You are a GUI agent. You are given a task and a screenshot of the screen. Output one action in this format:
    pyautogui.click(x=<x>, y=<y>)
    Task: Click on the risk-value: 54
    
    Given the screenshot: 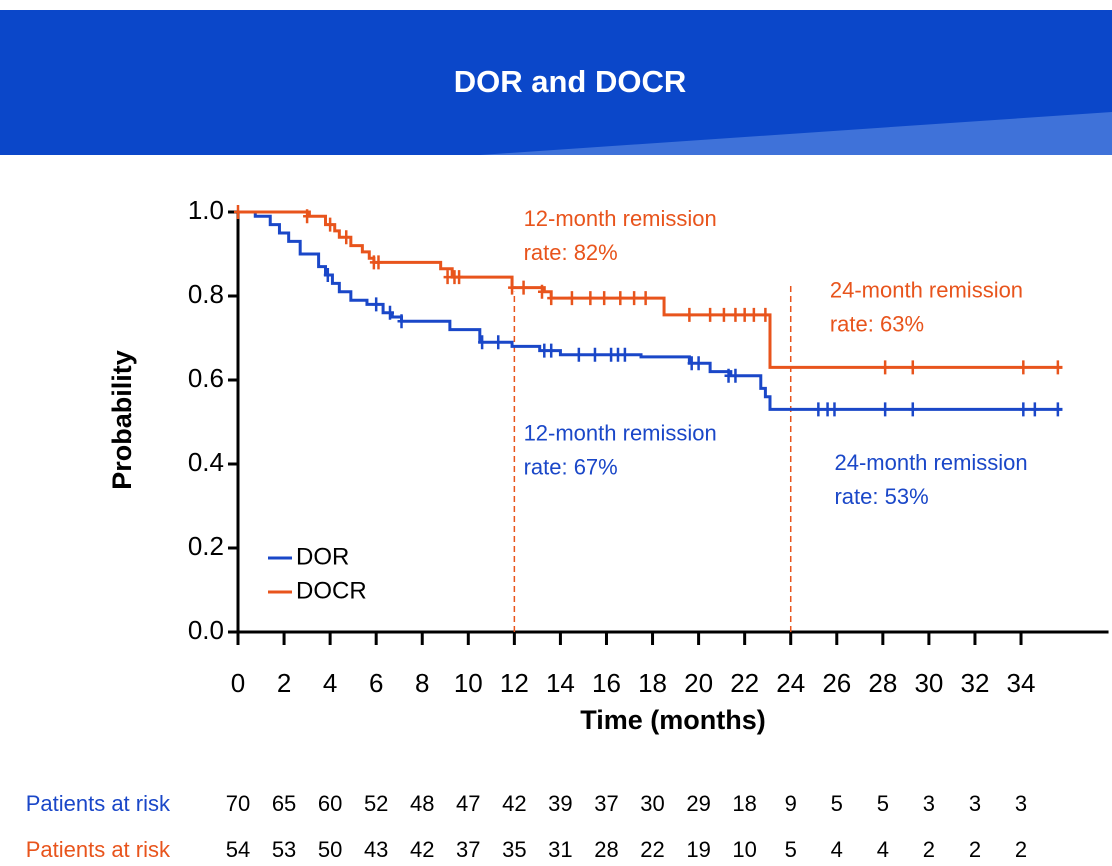 What is the action you would take?
    pyautogui.click(x=238, y=849)
    